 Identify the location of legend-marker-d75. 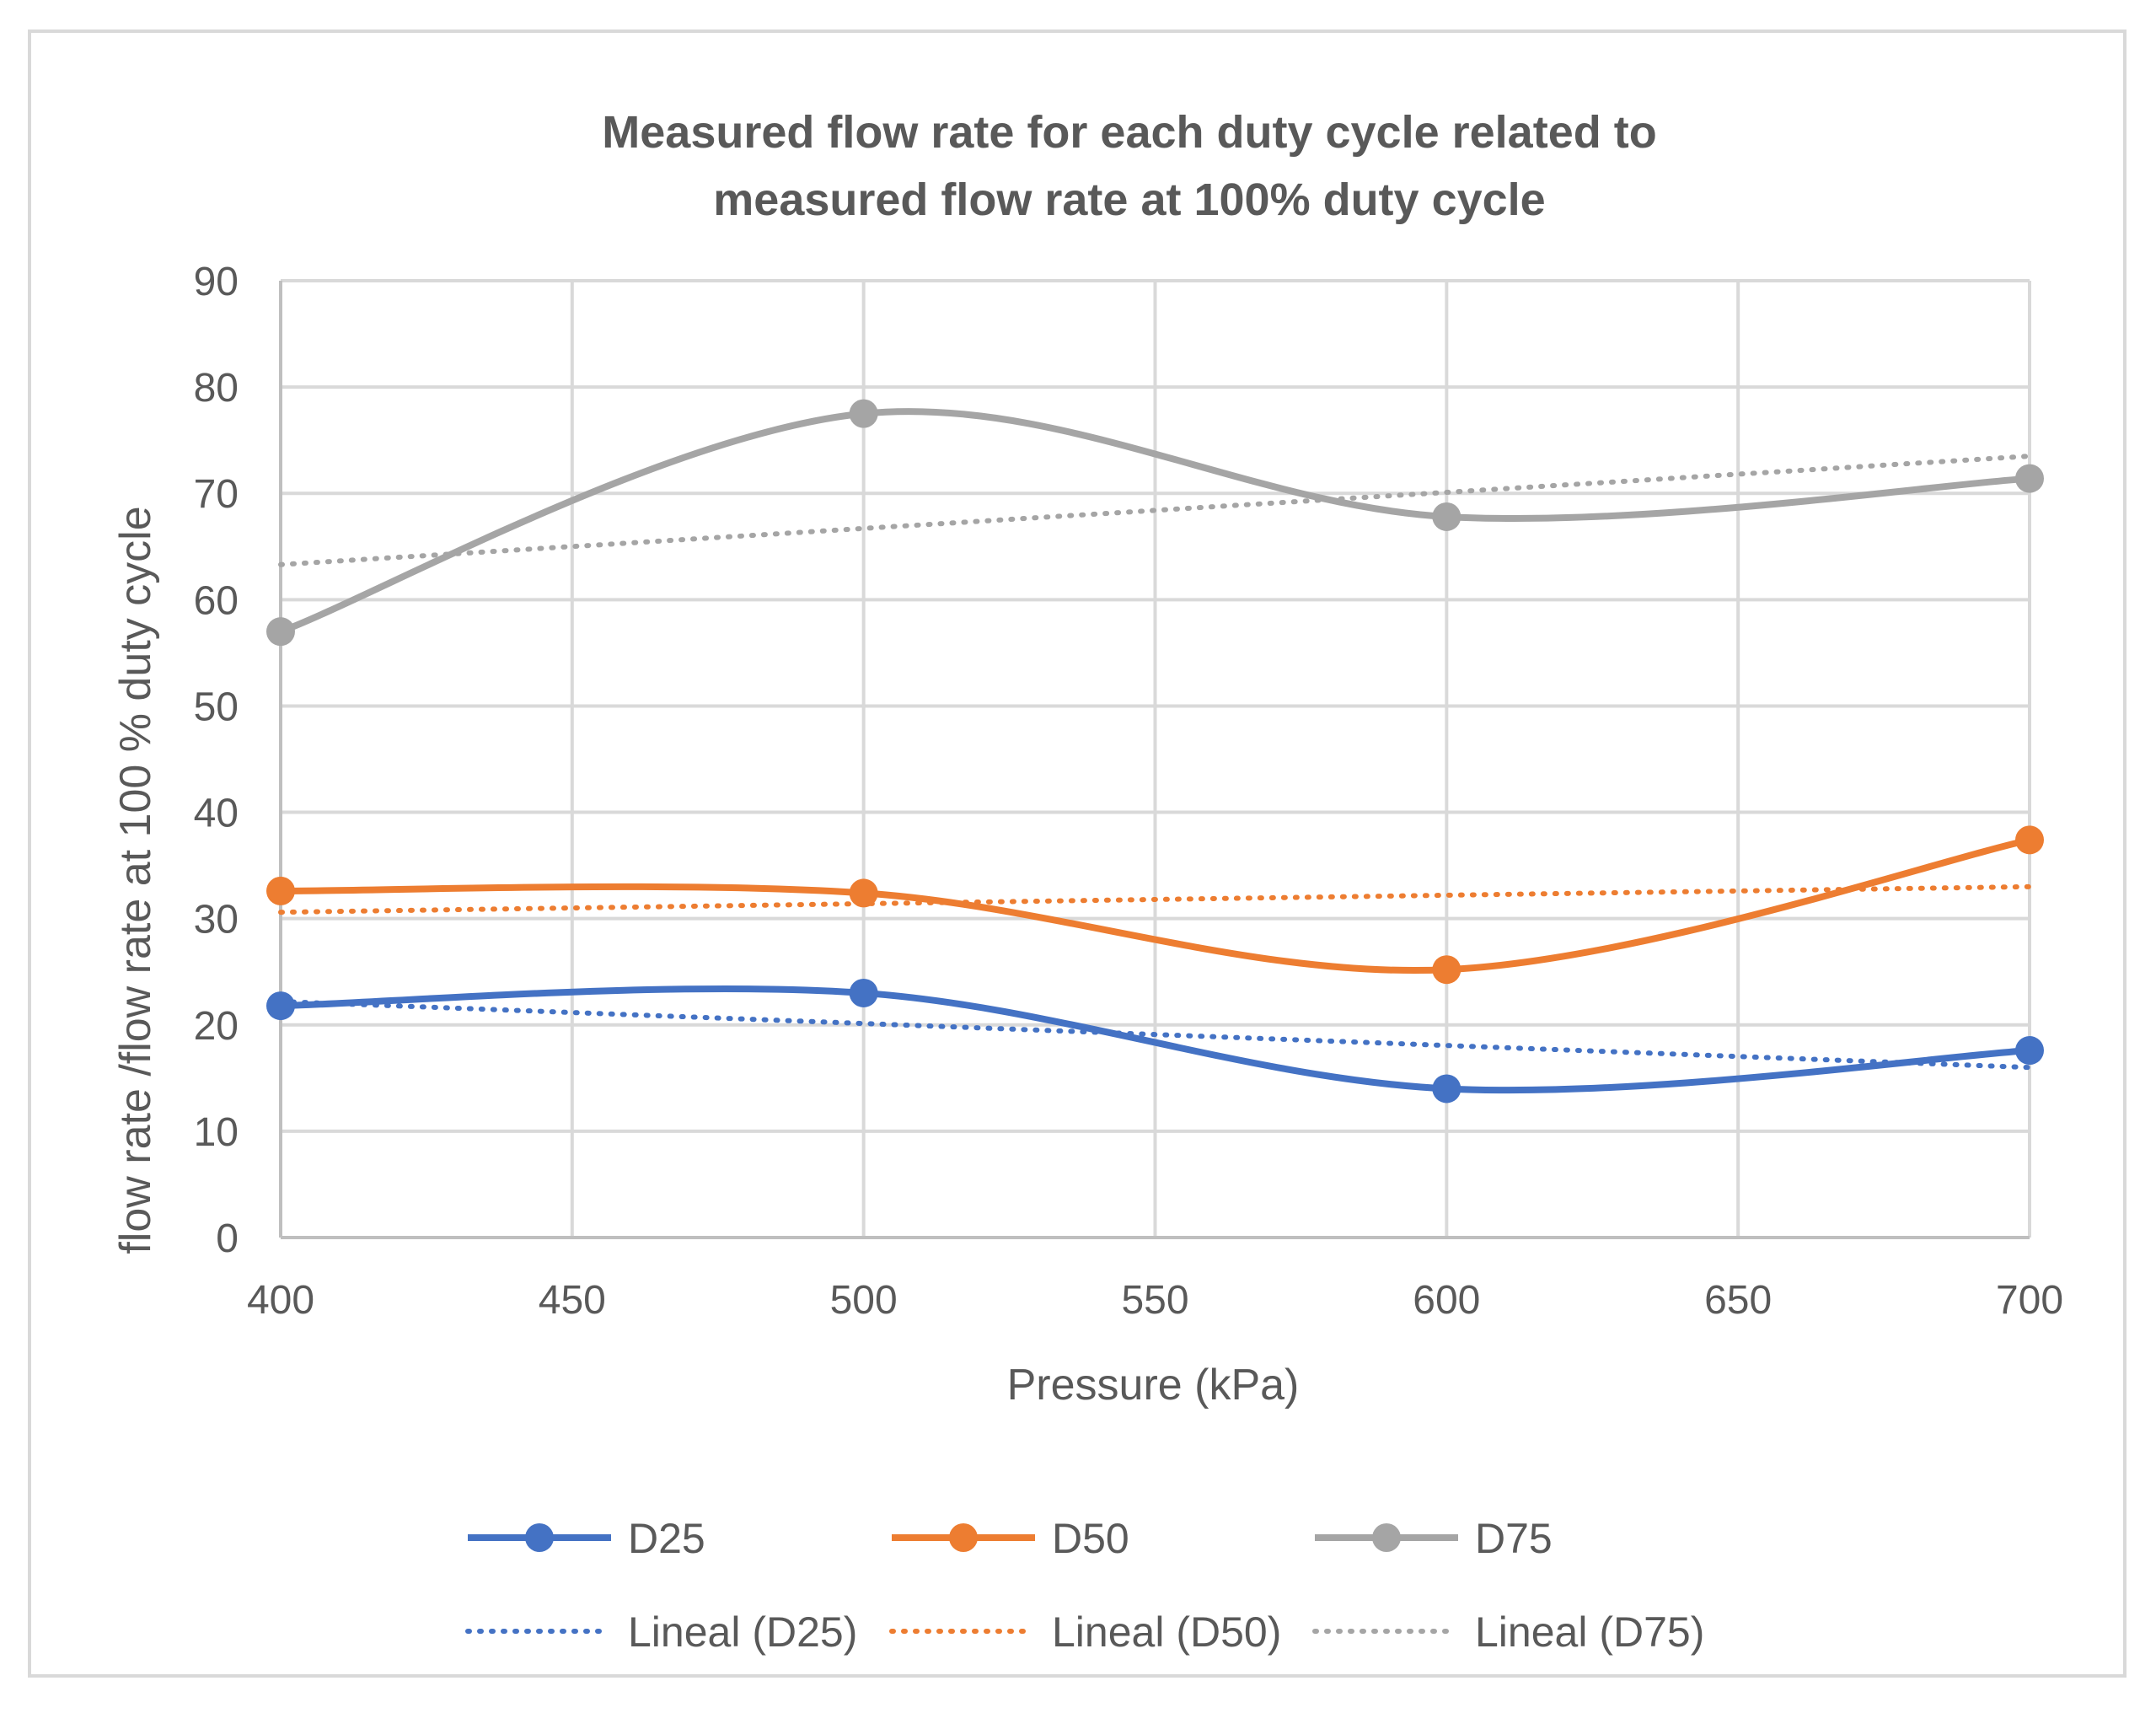
(1386, 1537).